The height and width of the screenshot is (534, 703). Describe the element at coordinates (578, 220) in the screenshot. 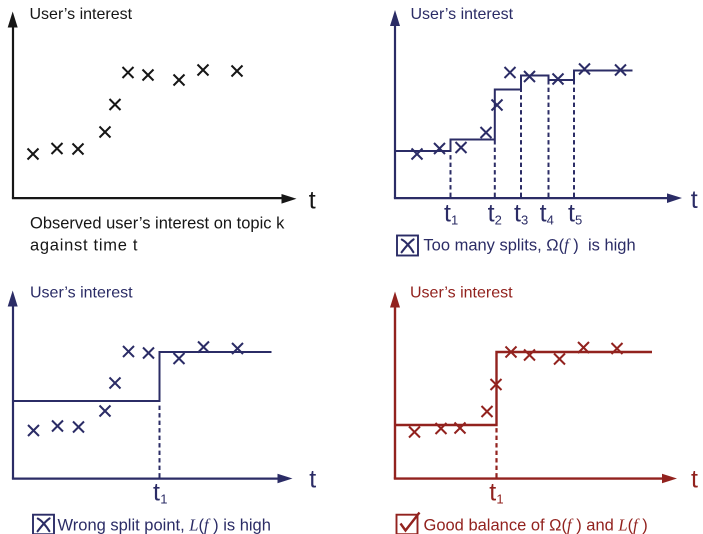

I see `svg-text: 5` at that location.